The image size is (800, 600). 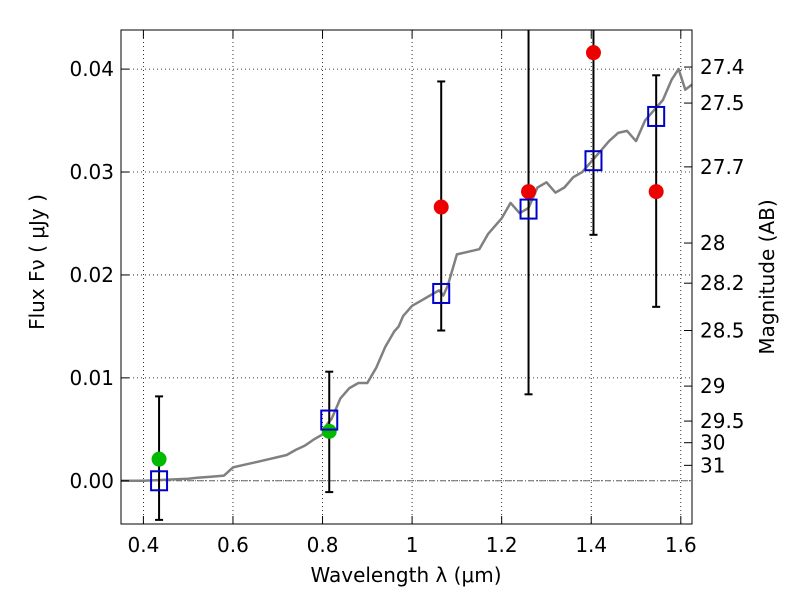 What do you see at coordinates (722, 167) in the screenshot?
I see `right-tick-label: 27.7` at bounding box center [722, 167].